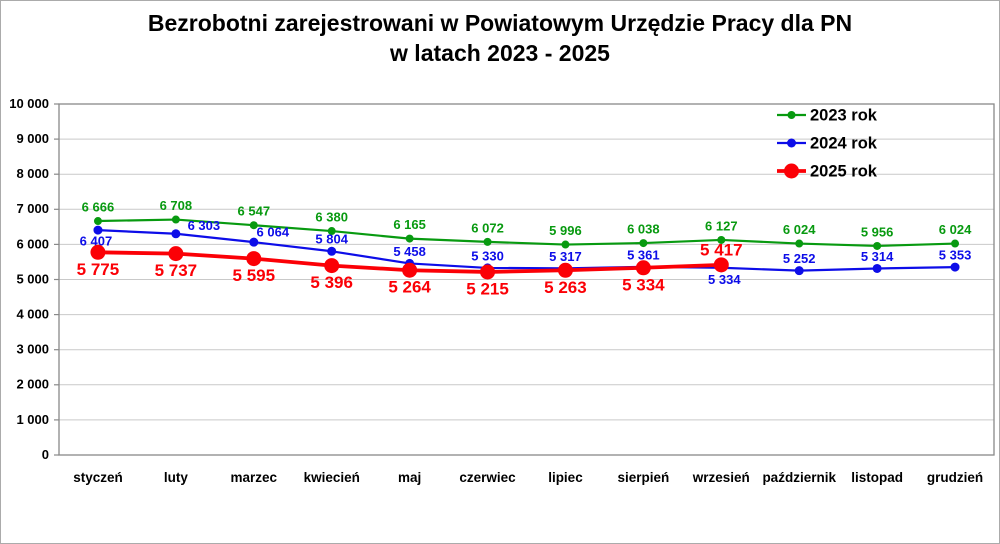 This screenshot has width=1000, height=544. What do you see at coordinates (643, 243) in the screenshot?
I see `data-point-2023-sierpień` at bounding box center [643, 243].